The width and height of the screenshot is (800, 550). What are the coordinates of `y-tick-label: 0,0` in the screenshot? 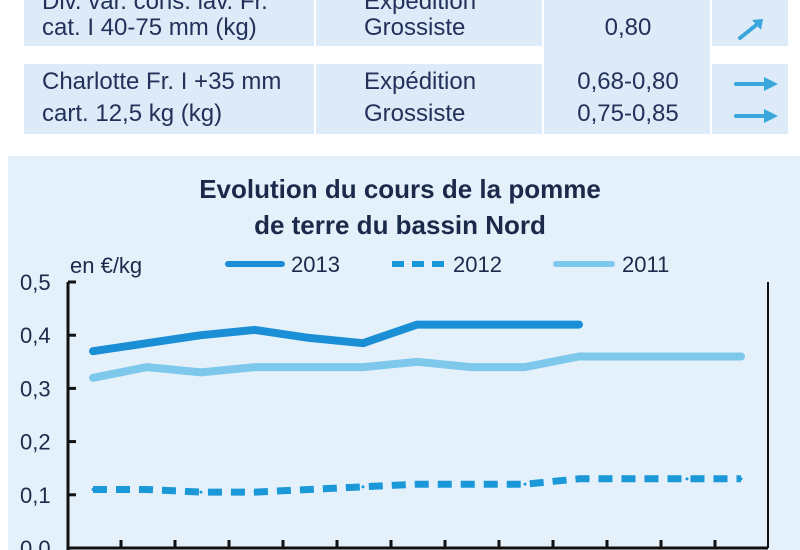 It's located at (35, 543).